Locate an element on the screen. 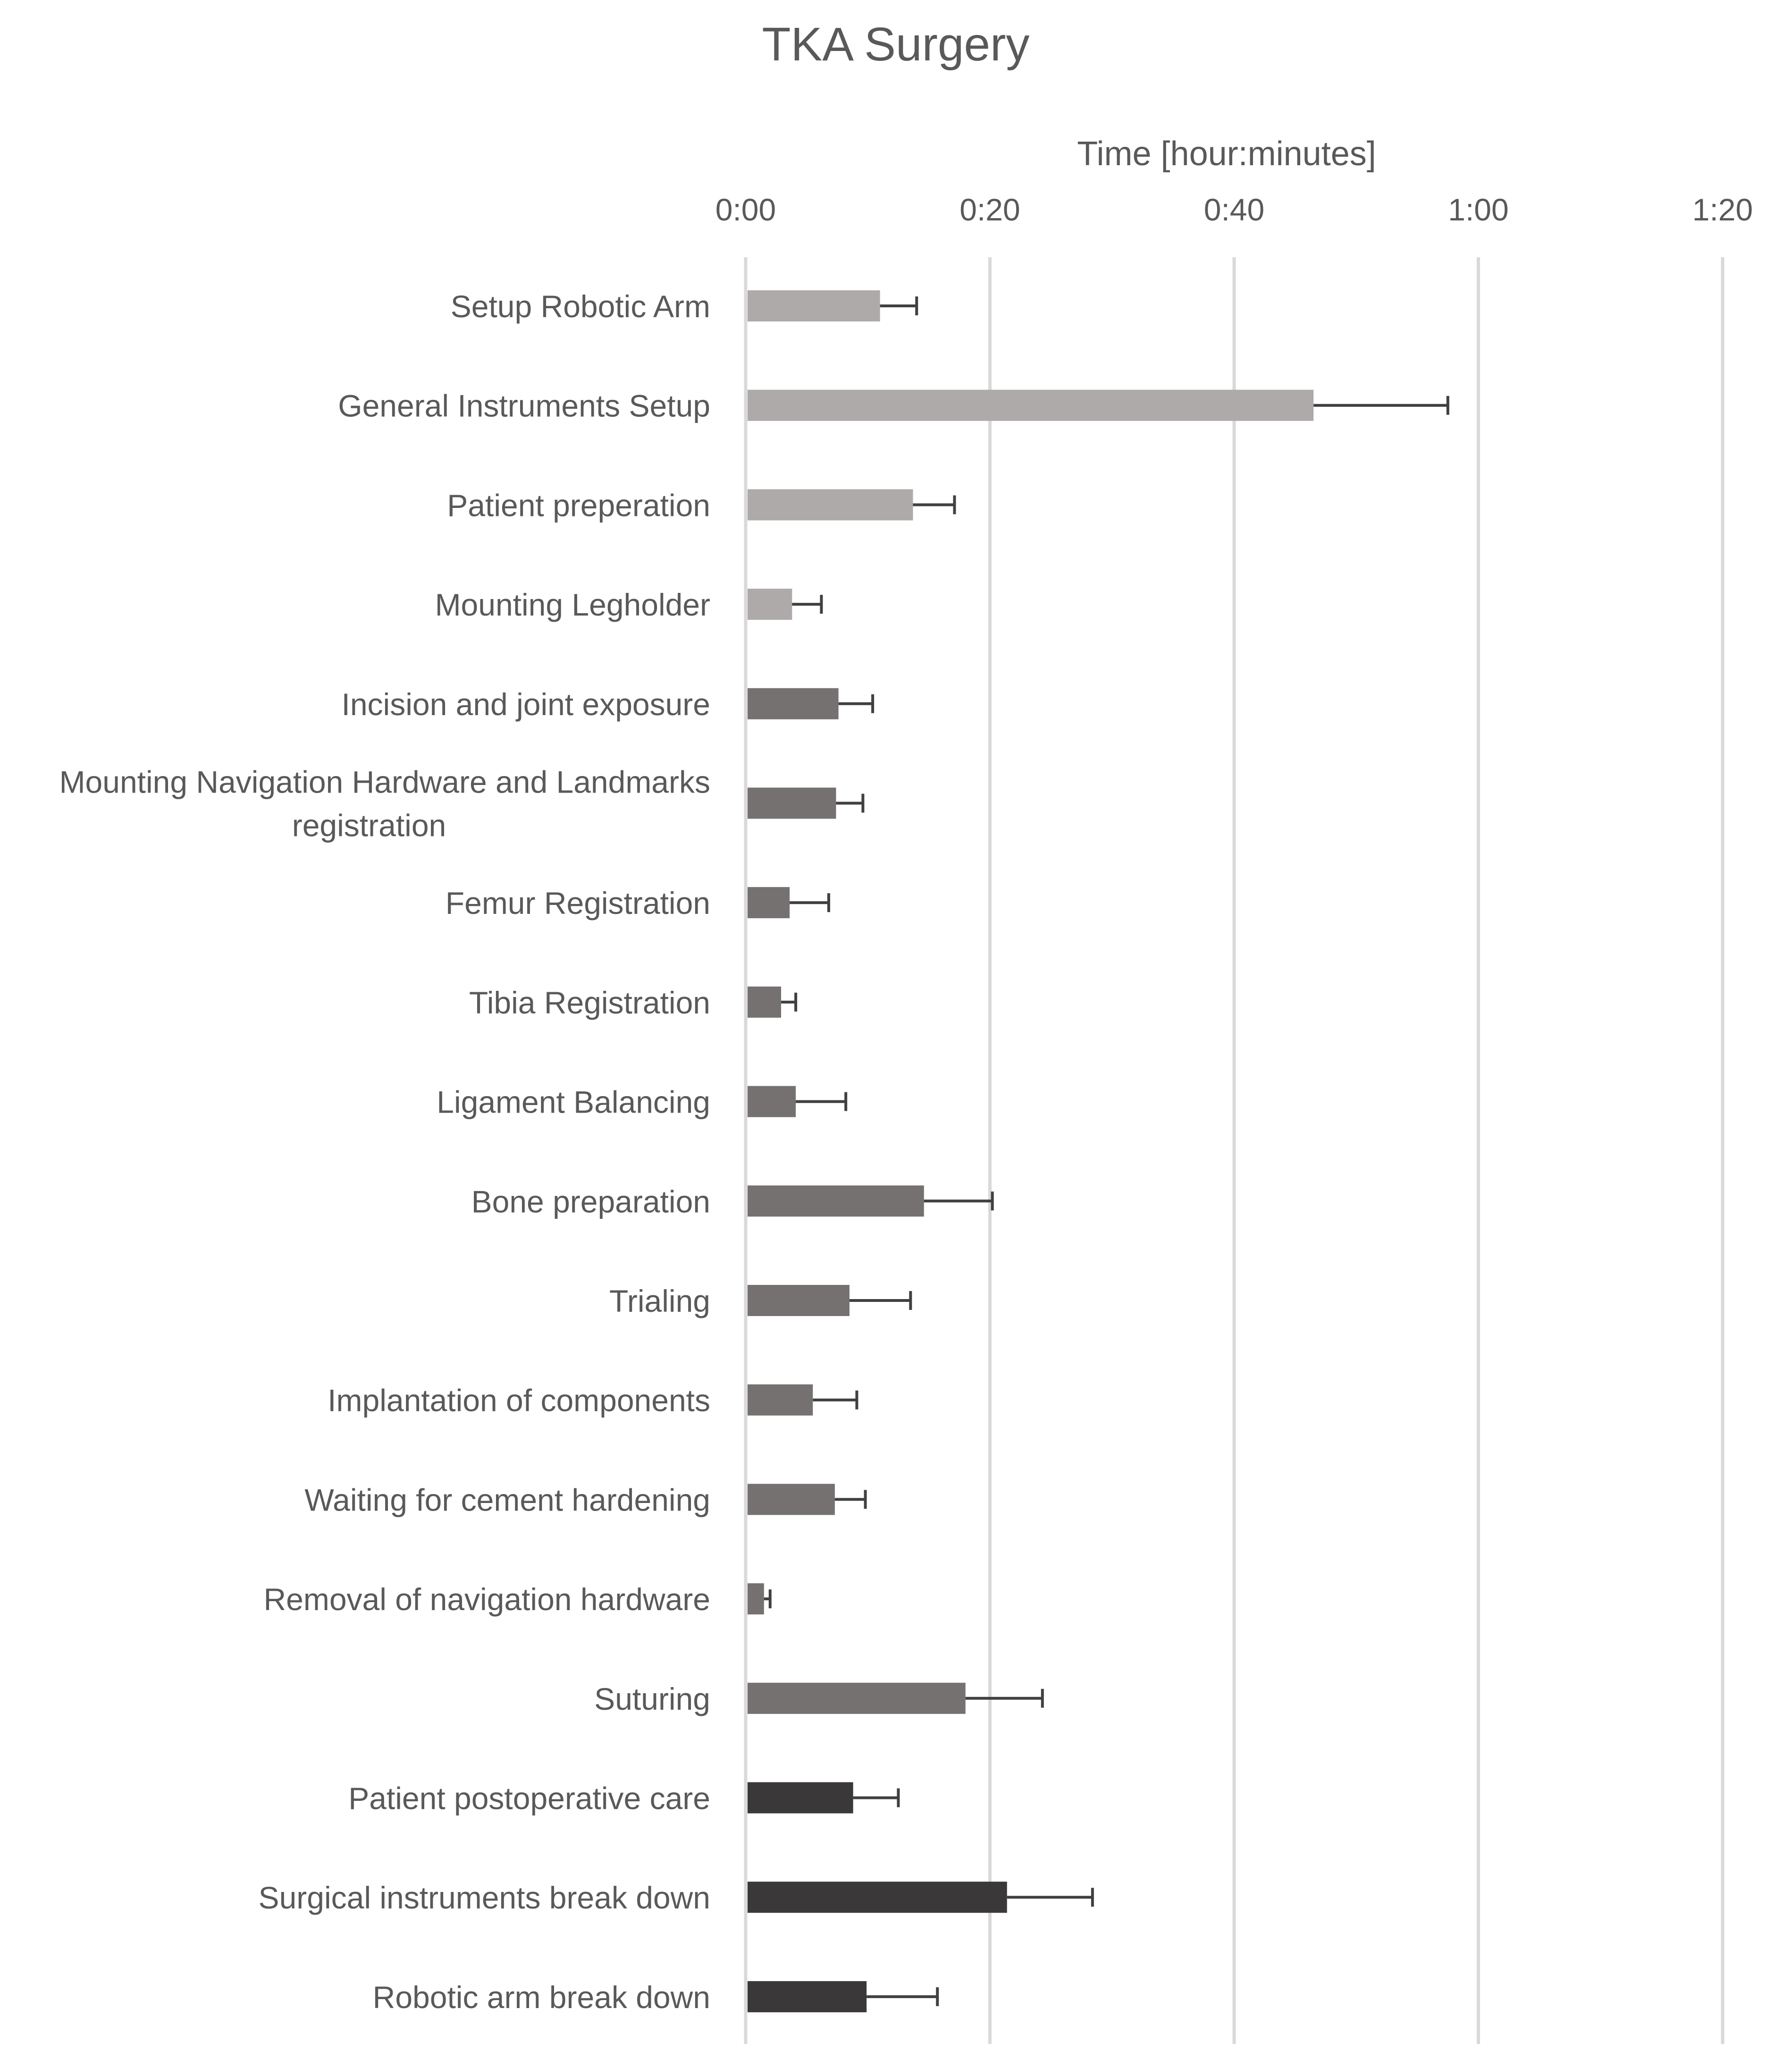 This screenshot has width=1792, height=2060. category-label: Bone preparation is located at coordinates (590, 1201).